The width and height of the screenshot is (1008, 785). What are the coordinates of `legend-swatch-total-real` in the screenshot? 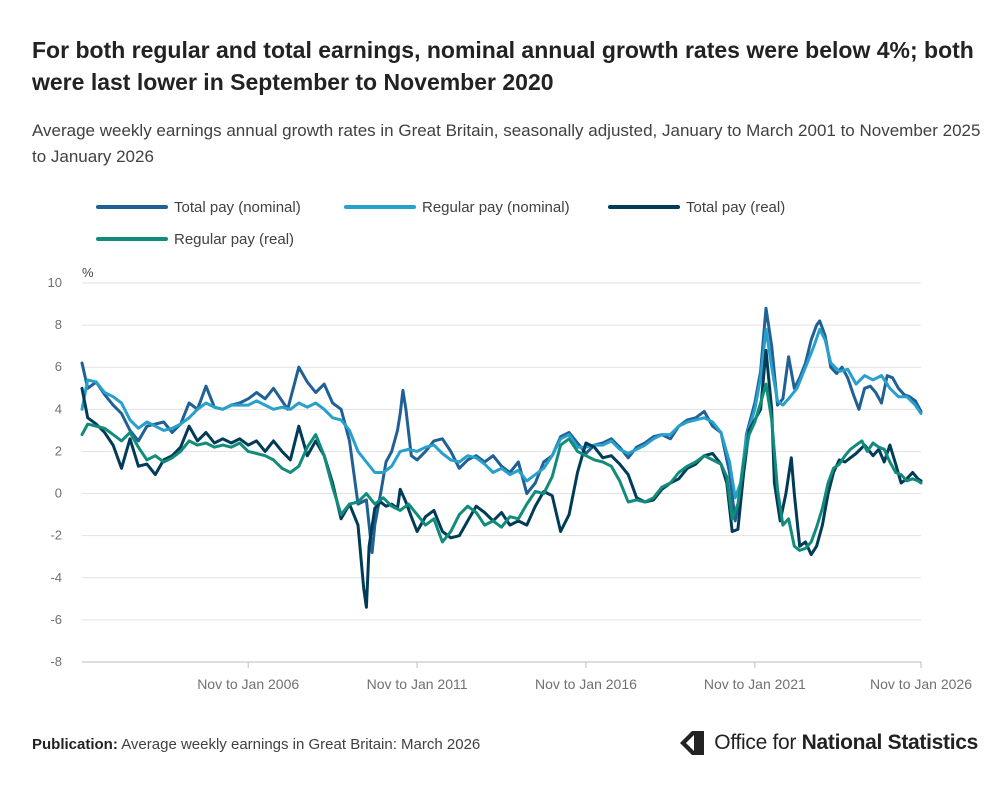 It's located at (644, 207).